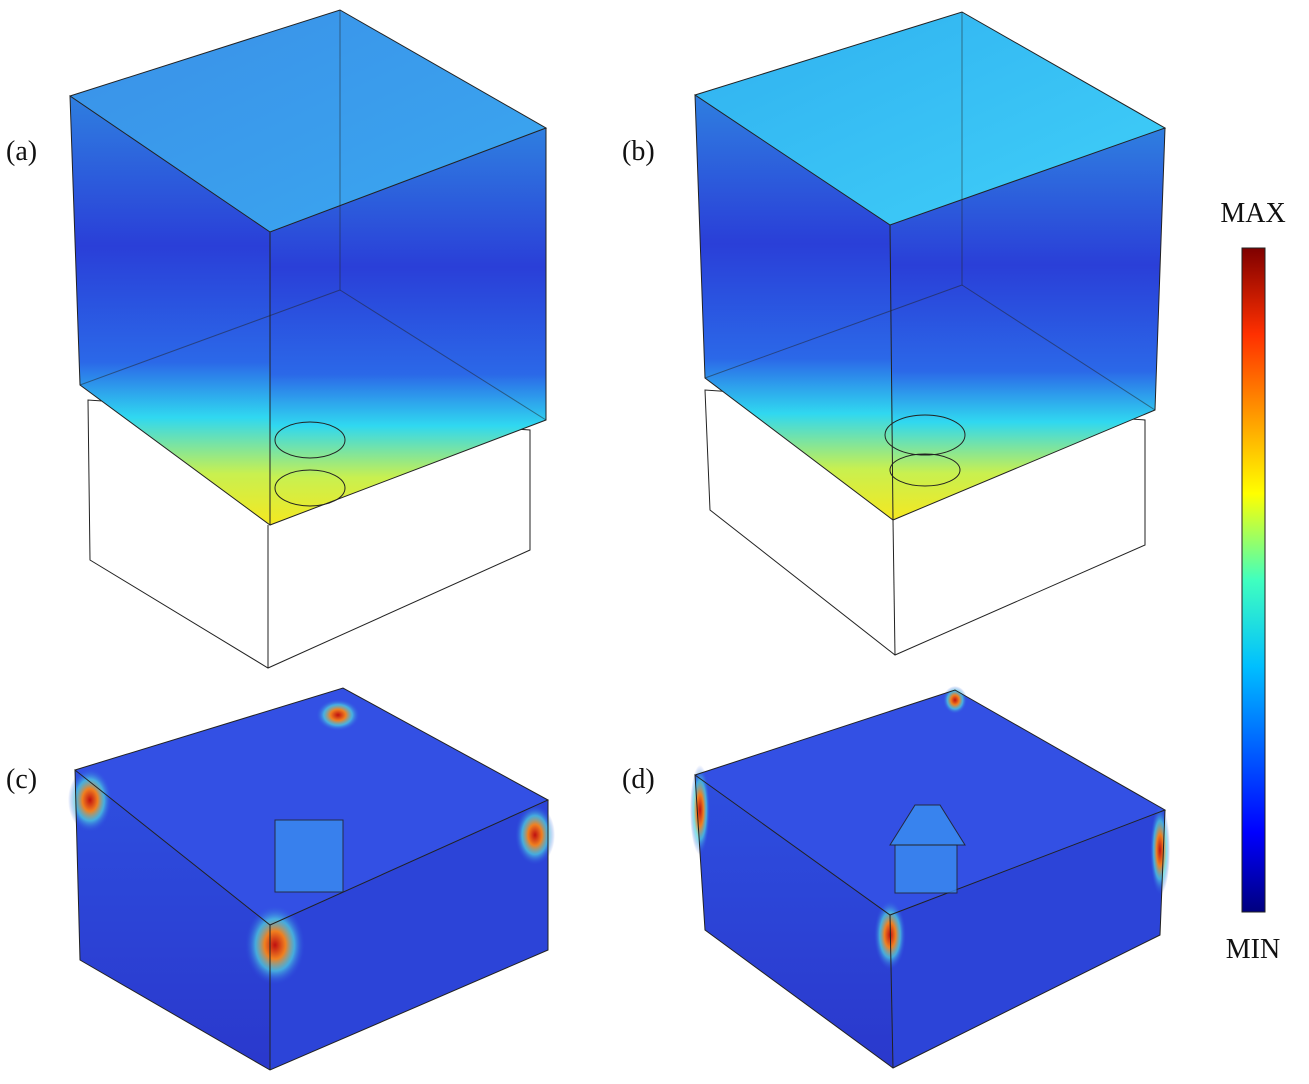 The height and width of the screenshot is (1084, 1309). Describe the element at coordinates (927, 825) in the screenshot. I see `cone` at that location.